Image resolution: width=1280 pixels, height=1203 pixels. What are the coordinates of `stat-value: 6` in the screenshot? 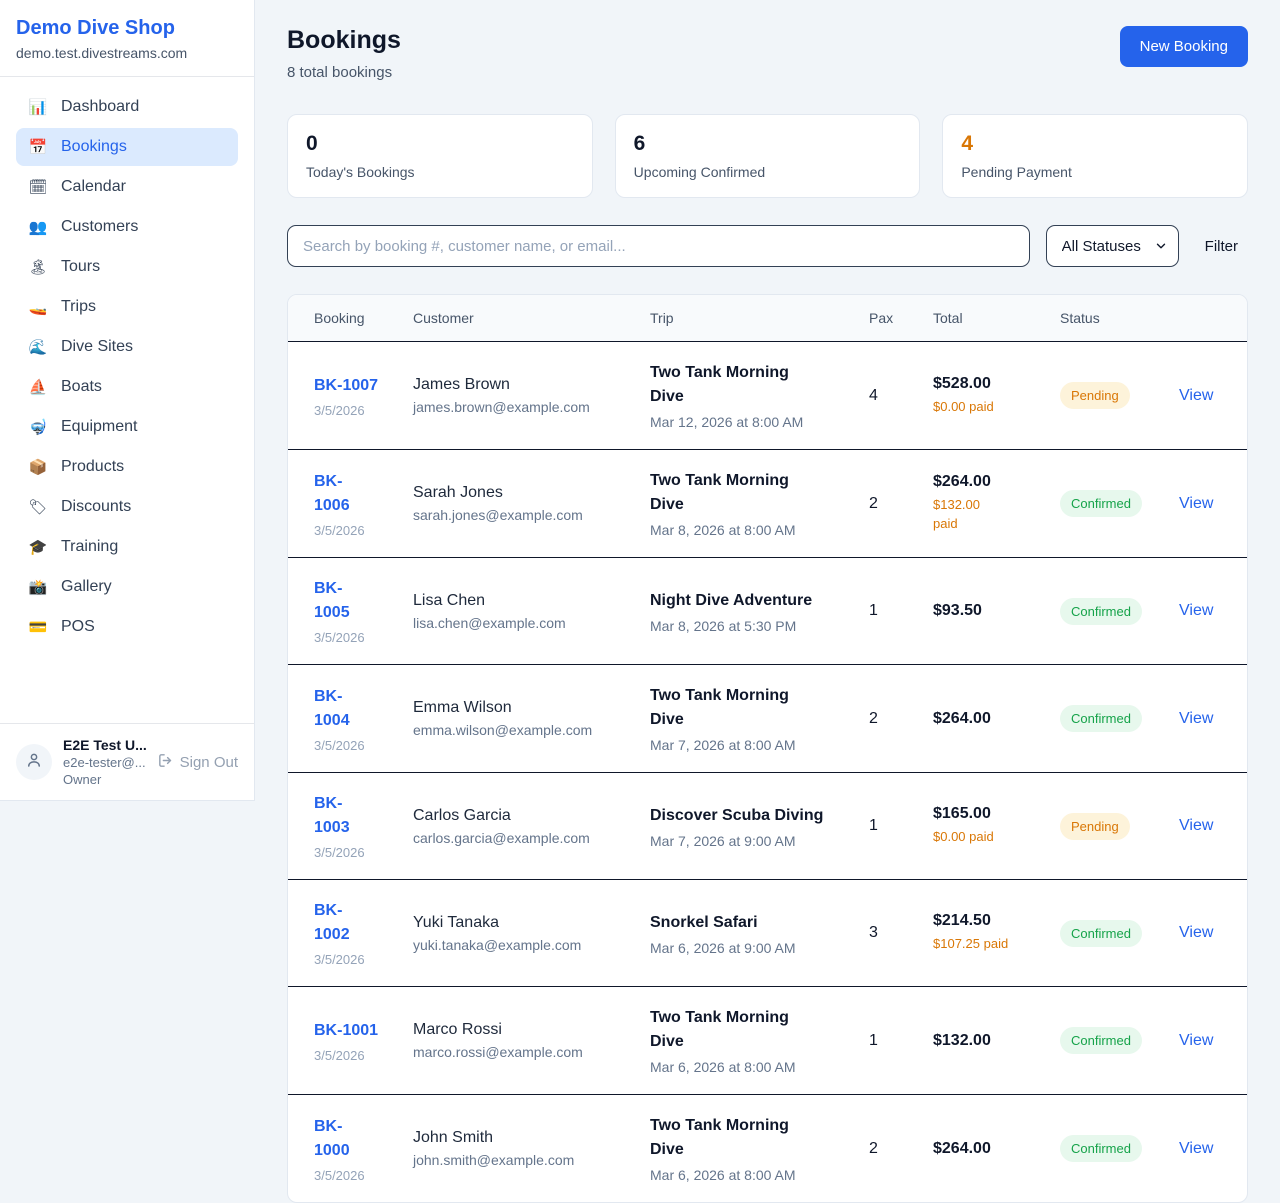 It's located at (639, 143).